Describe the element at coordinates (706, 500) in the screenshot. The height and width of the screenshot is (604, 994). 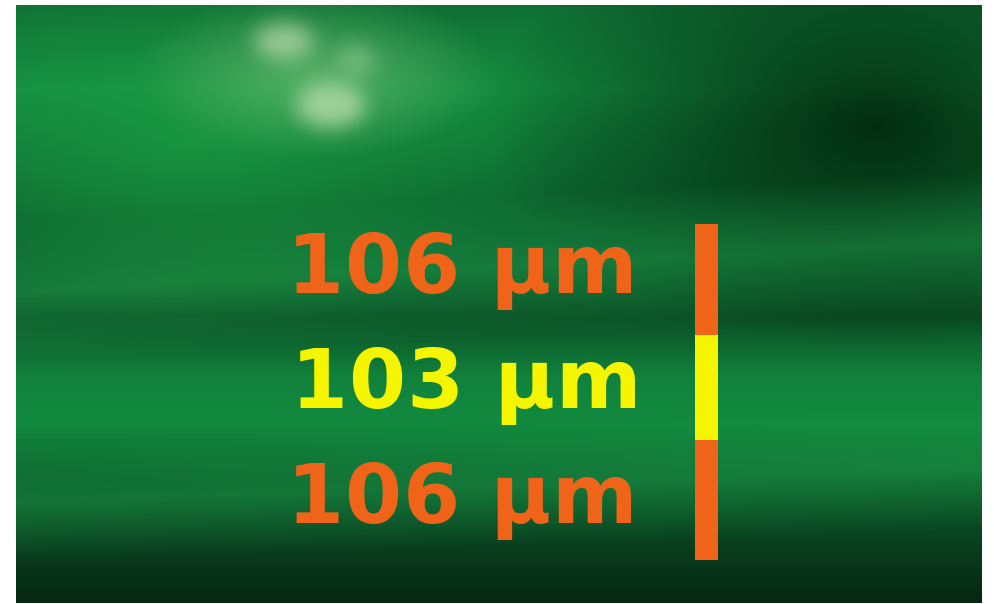
I see `scale-bar-bottom-segment` at that location.